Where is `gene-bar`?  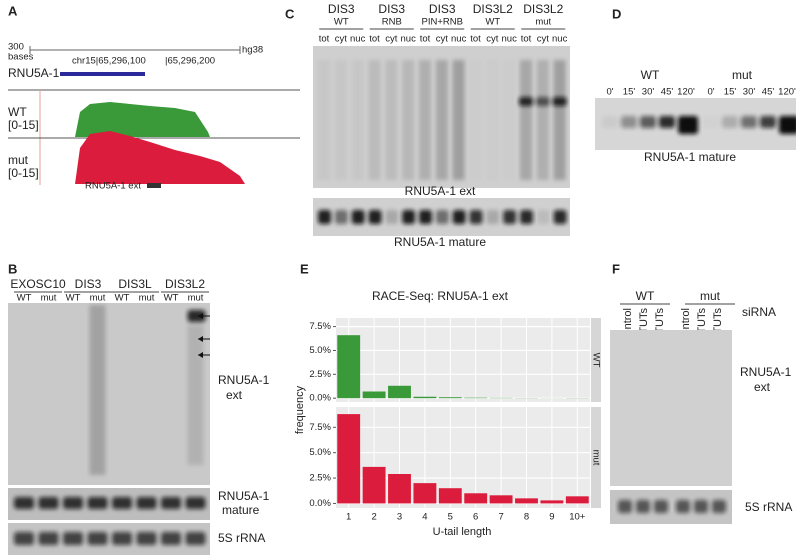
gene-bar is located at coordinates (102, 74).